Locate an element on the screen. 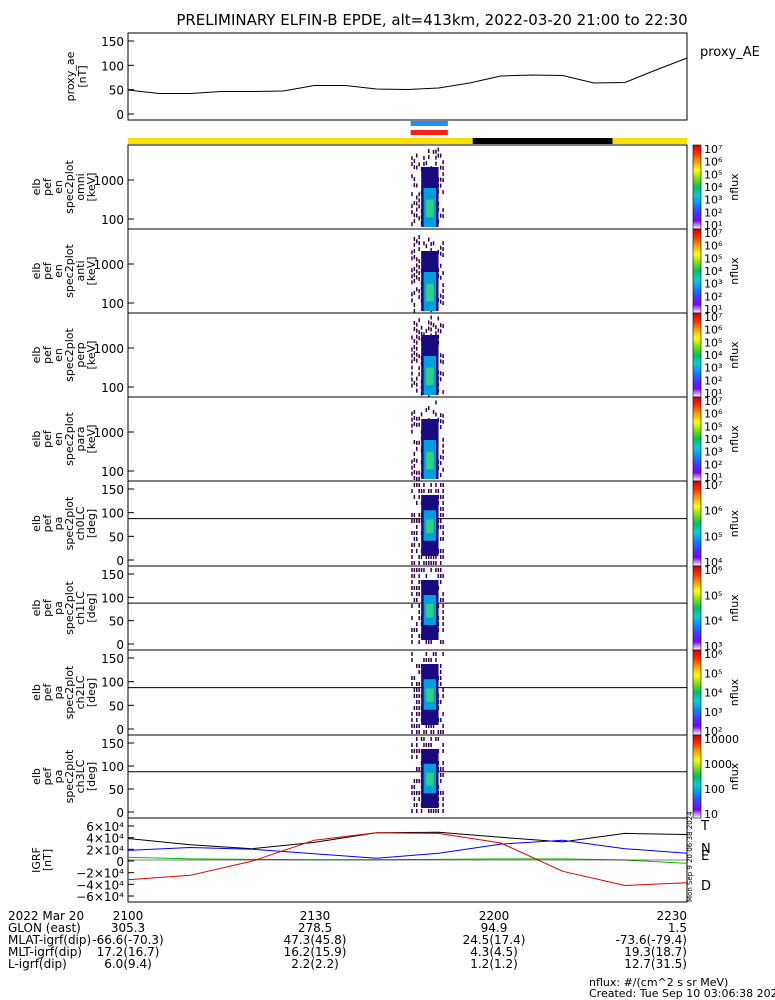 This screenshot has height=1000, width=775. footer-cell: 1.2(1.2) is located at coordinates (494, 964).